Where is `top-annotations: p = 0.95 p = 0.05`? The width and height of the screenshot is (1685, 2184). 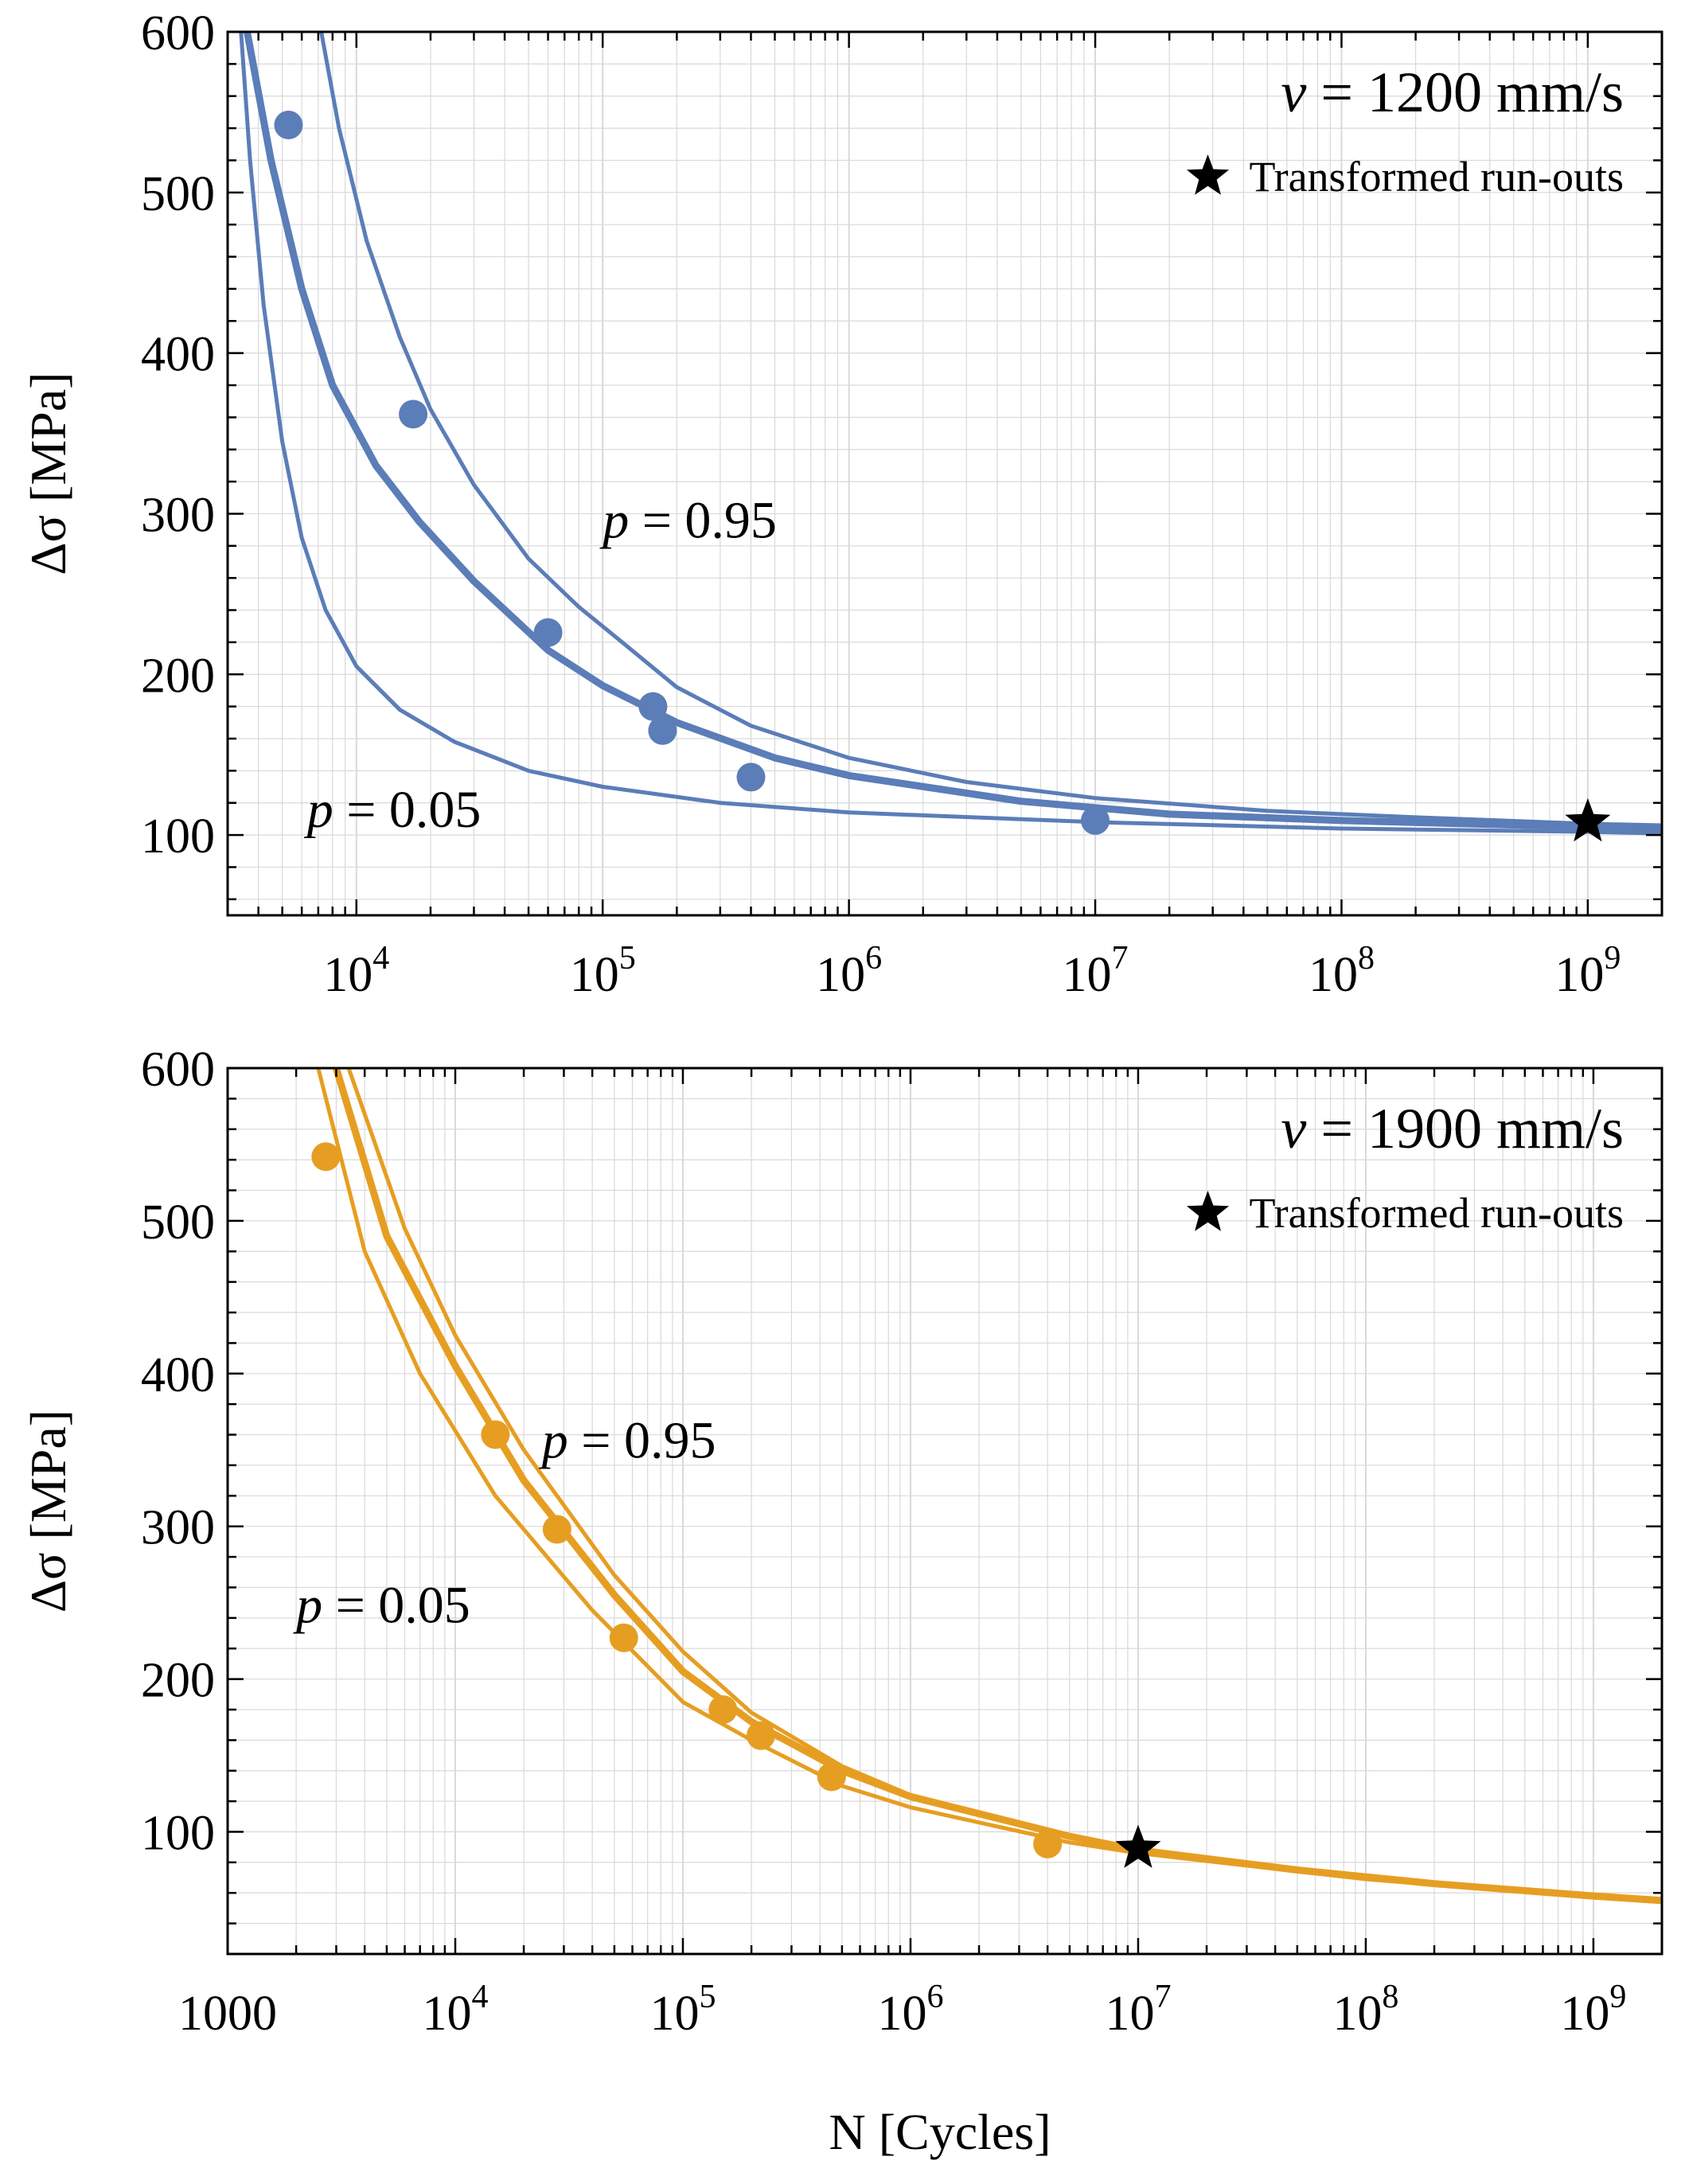
top-annotations: p = 0.95 p = 0.05 is located at coordinates (540, 665).